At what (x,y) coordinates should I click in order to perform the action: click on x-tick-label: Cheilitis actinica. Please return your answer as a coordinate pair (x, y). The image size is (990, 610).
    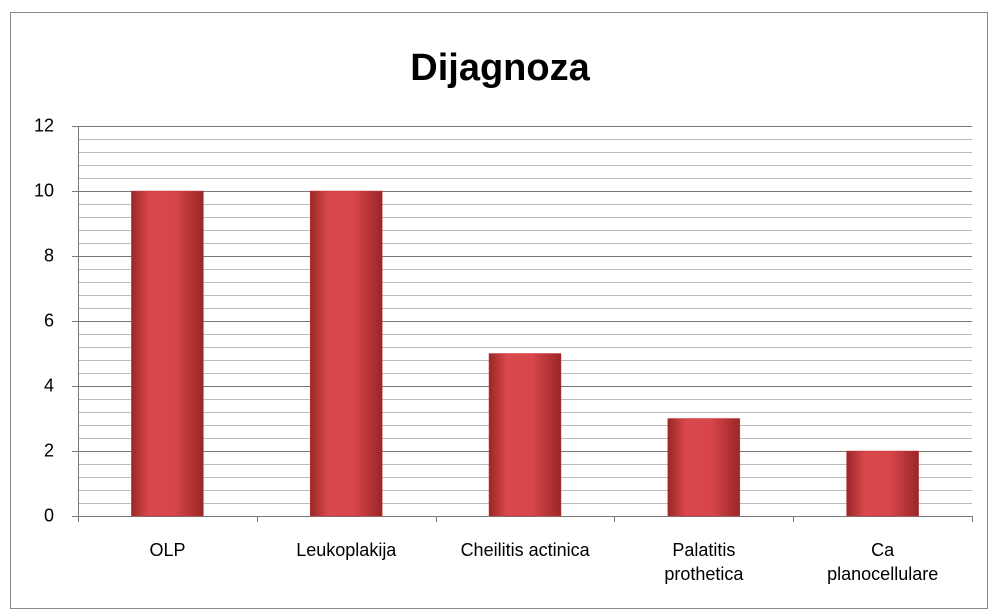
    Looking at the image, I should click on (525, 550).